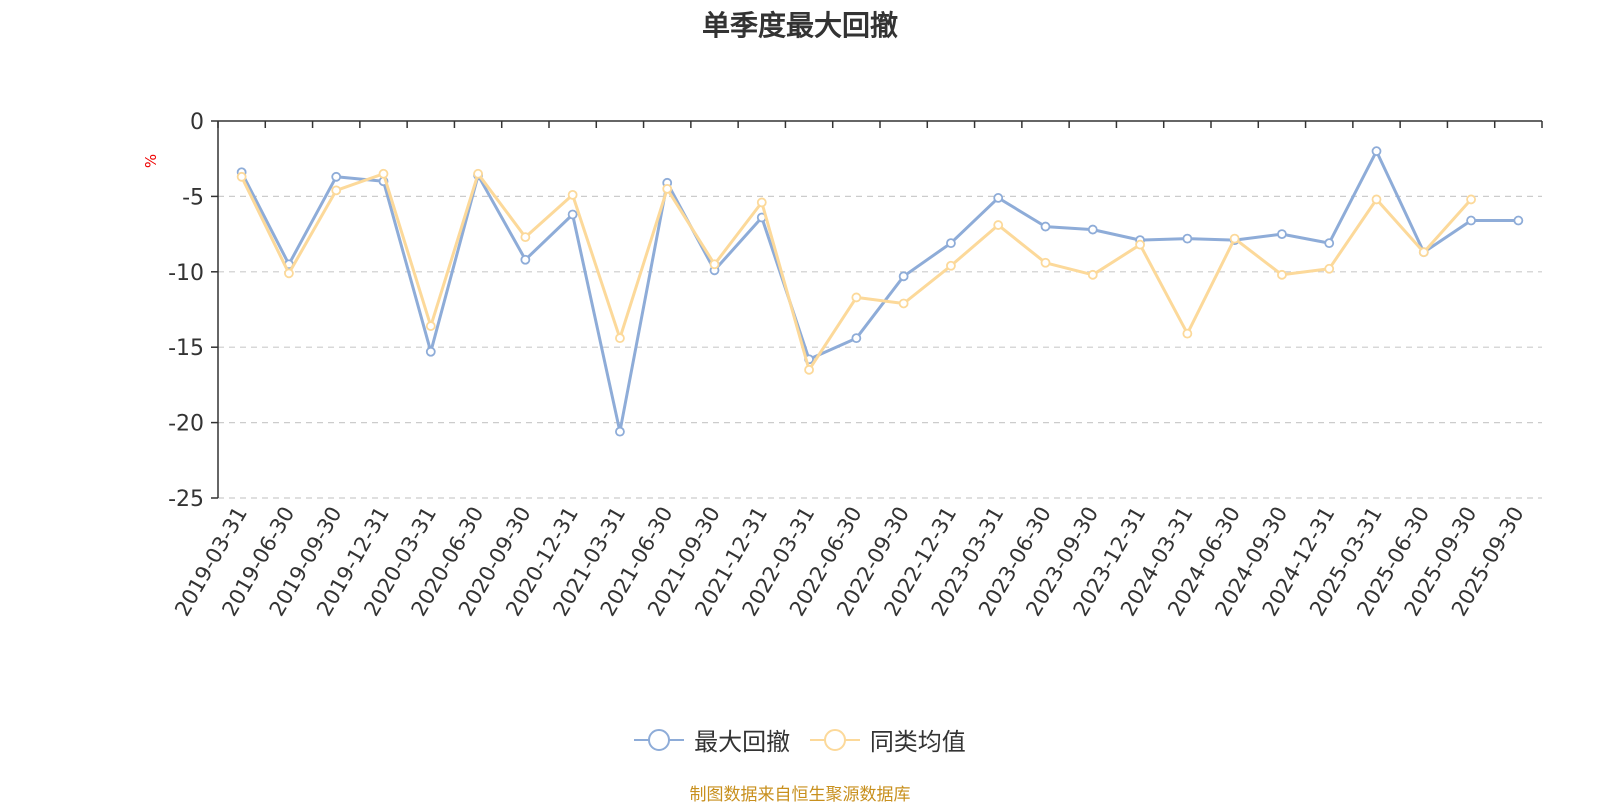  Describe the element at coordinates (800, 795) in the screenshot. I see `data-source-note: 制图数据来自恒生聚源数据库` at that location.